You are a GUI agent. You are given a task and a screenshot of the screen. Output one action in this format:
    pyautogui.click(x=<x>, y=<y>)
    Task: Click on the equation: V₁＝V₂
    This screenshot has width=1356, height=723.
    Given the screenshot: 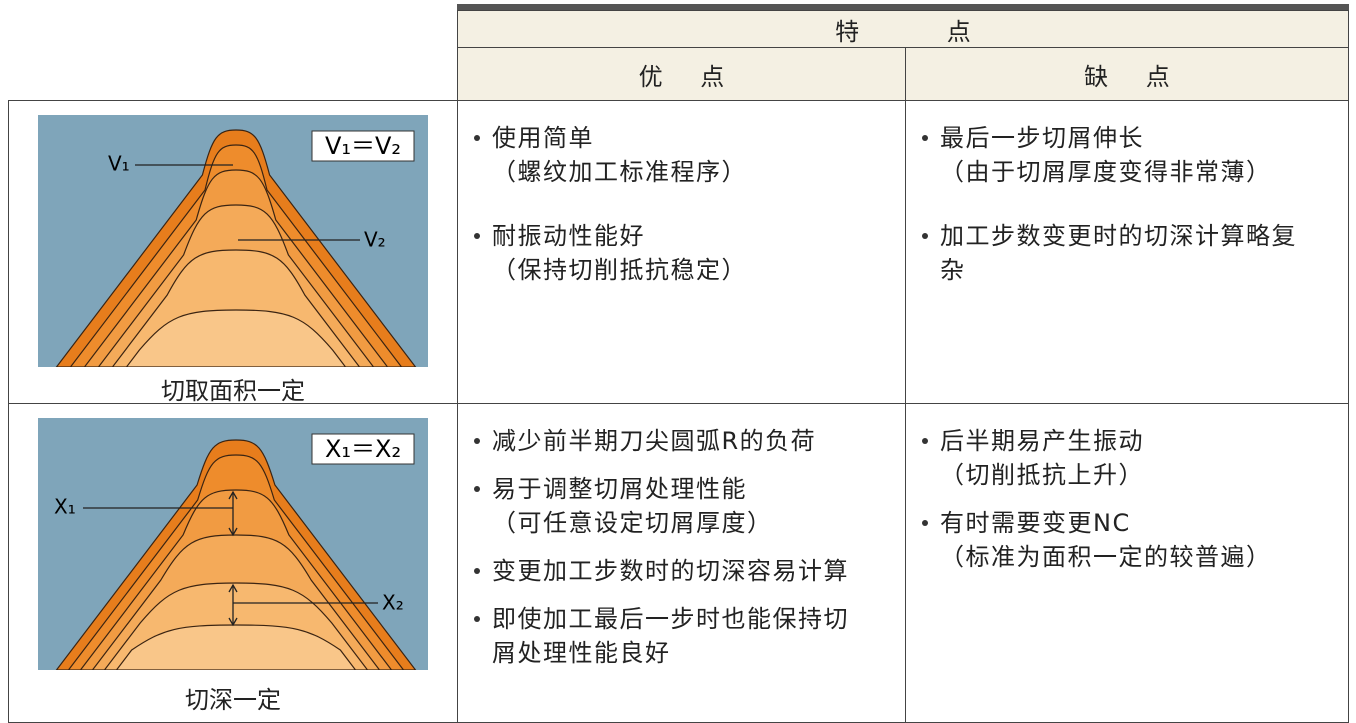 What is the action you would take?
    pyautogui.click(x=363, y=146)
    